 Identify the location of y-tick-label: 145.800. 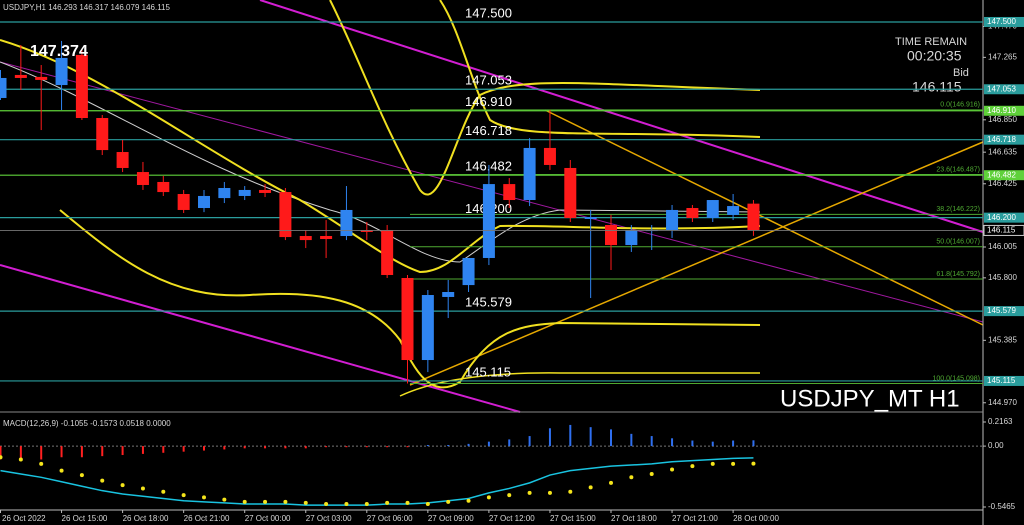
(1002, 277).